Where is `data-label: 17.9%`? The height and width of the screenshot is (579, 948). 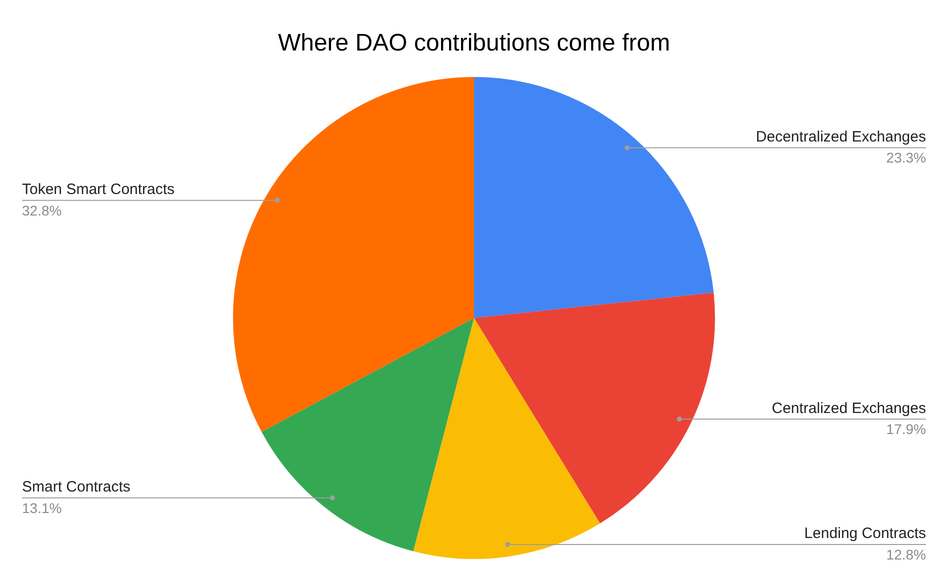 data-label: 17.9% is located at coordinates (906, 429).